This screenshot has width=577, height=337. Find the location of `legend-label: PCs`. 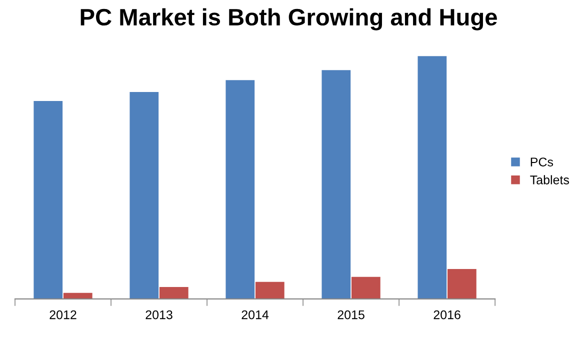

legend-label: PCs is located at coordinates (542, 162).